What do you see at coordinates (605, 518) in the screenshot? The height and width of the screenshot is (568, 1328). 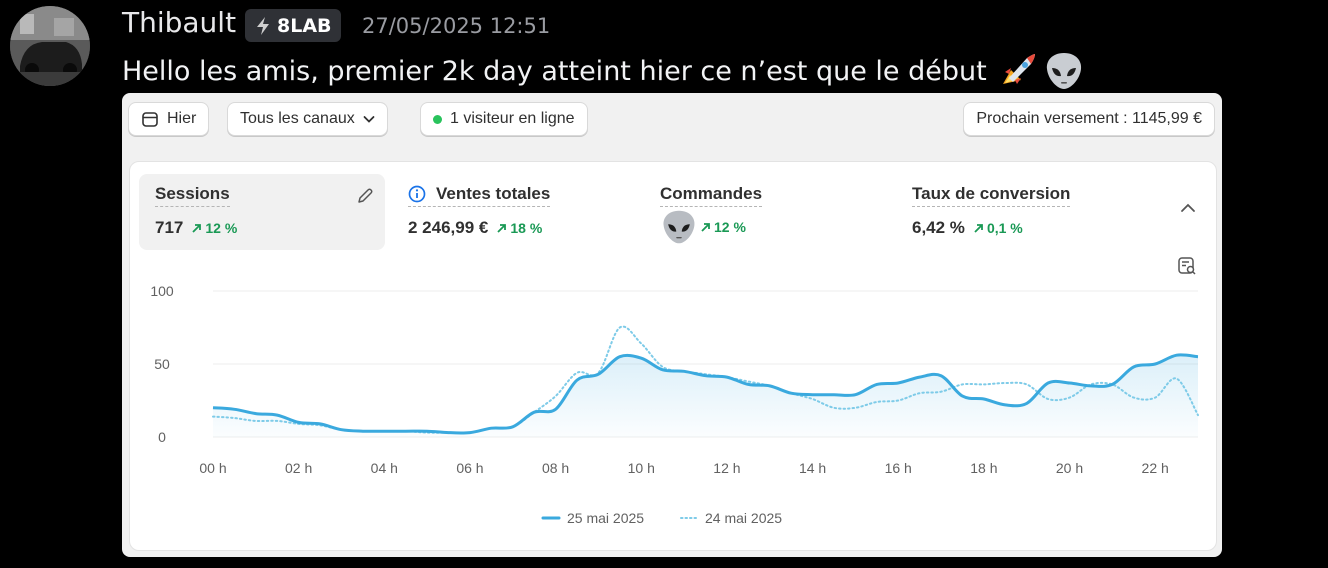 I see `legend-label: 25 mai 2025` at bounding box center [605, 518].